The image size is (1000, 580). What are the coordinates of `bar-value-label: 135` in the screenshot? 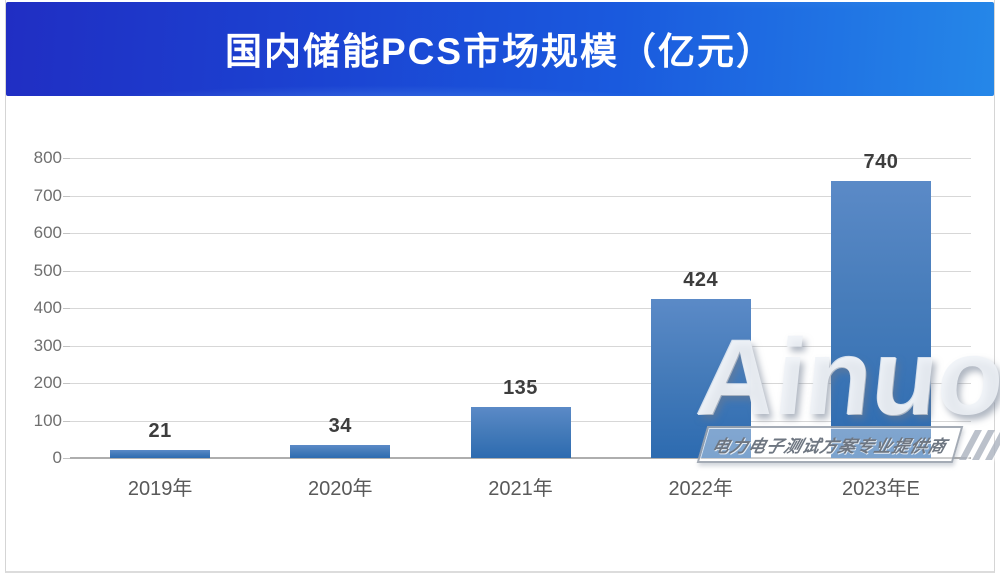 It's located at (520, 388).